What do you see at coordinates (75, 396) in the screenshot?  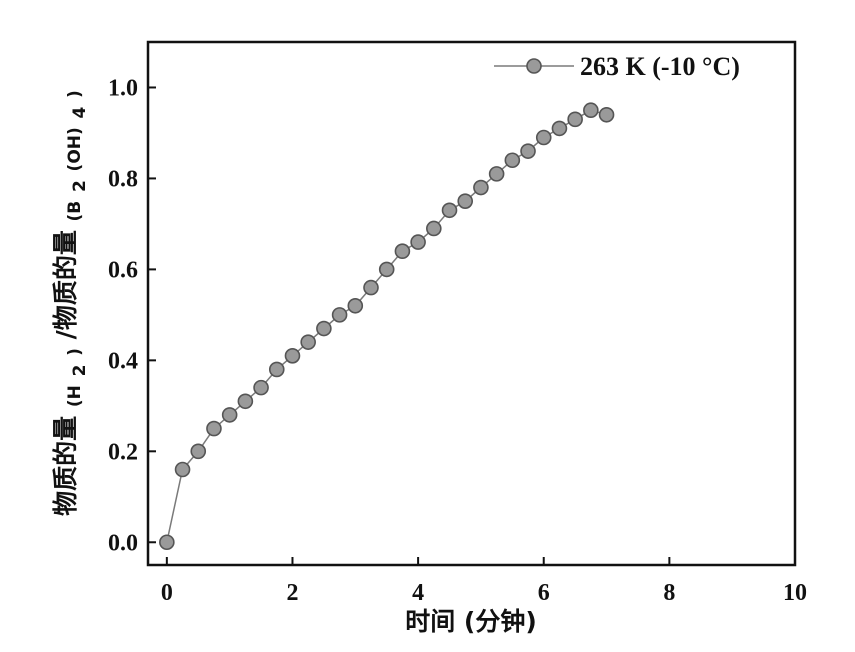 I see `y-axis-title-sub1: (H` at bounding box center [75, 396].